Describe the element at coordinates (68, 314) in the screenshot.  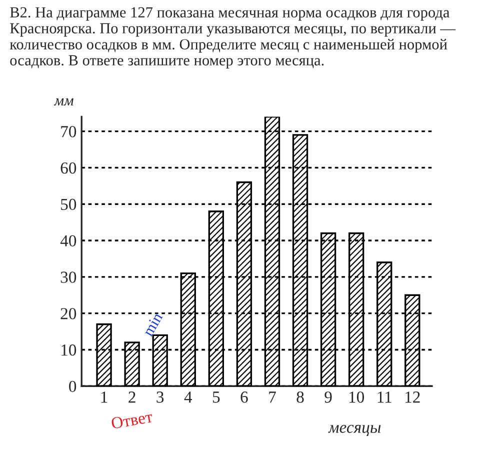
I see `y-tick-label: 20` at that location.